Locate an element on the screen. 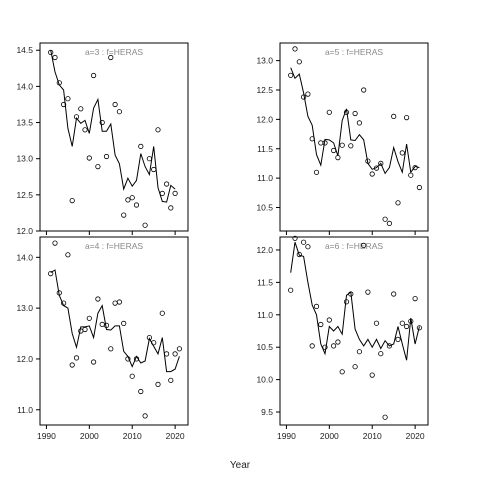 Image resolution: width=480 pixels, height=480 pixels. y-tick-label: 10.5 is located at coordinates (264, 208).